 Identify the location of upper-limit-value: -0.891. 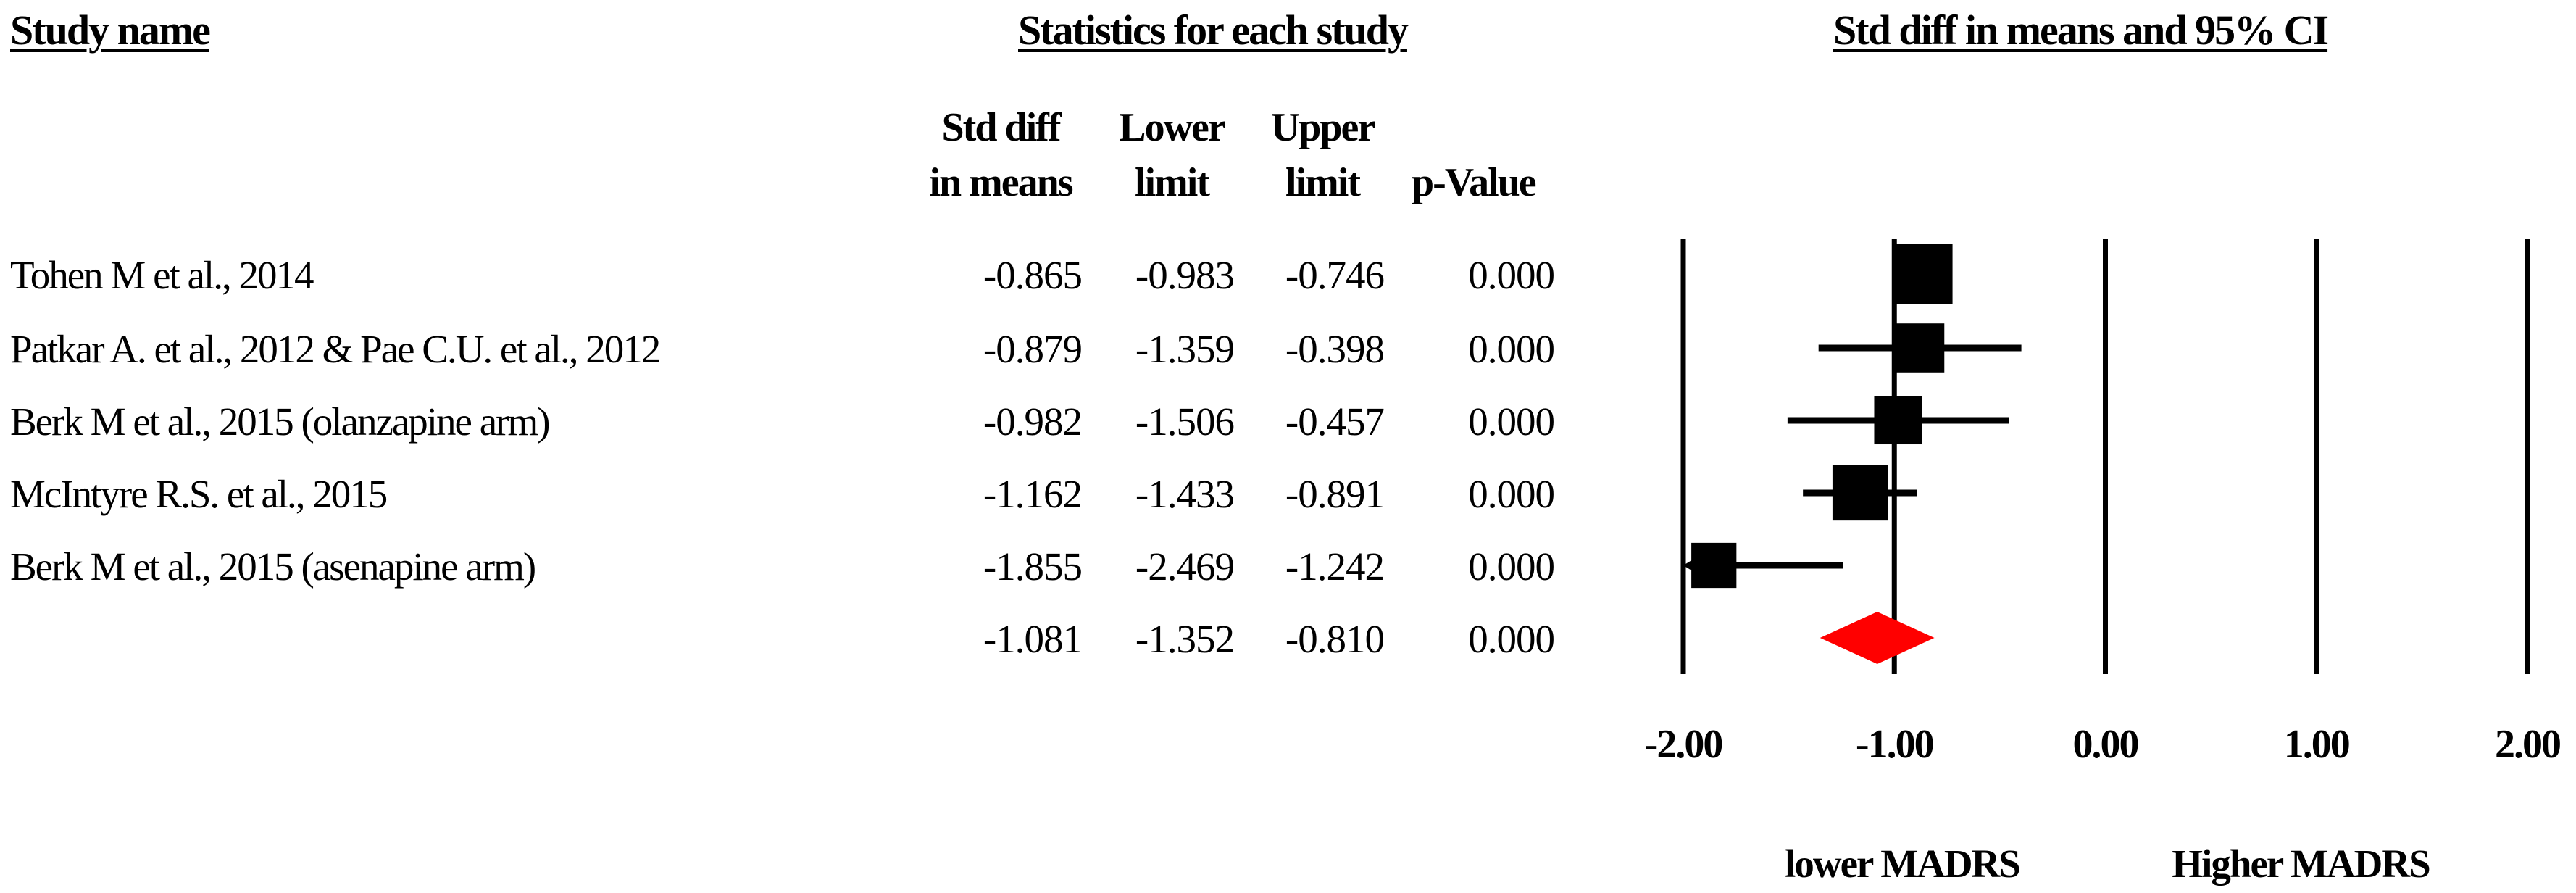
(1335, 494).